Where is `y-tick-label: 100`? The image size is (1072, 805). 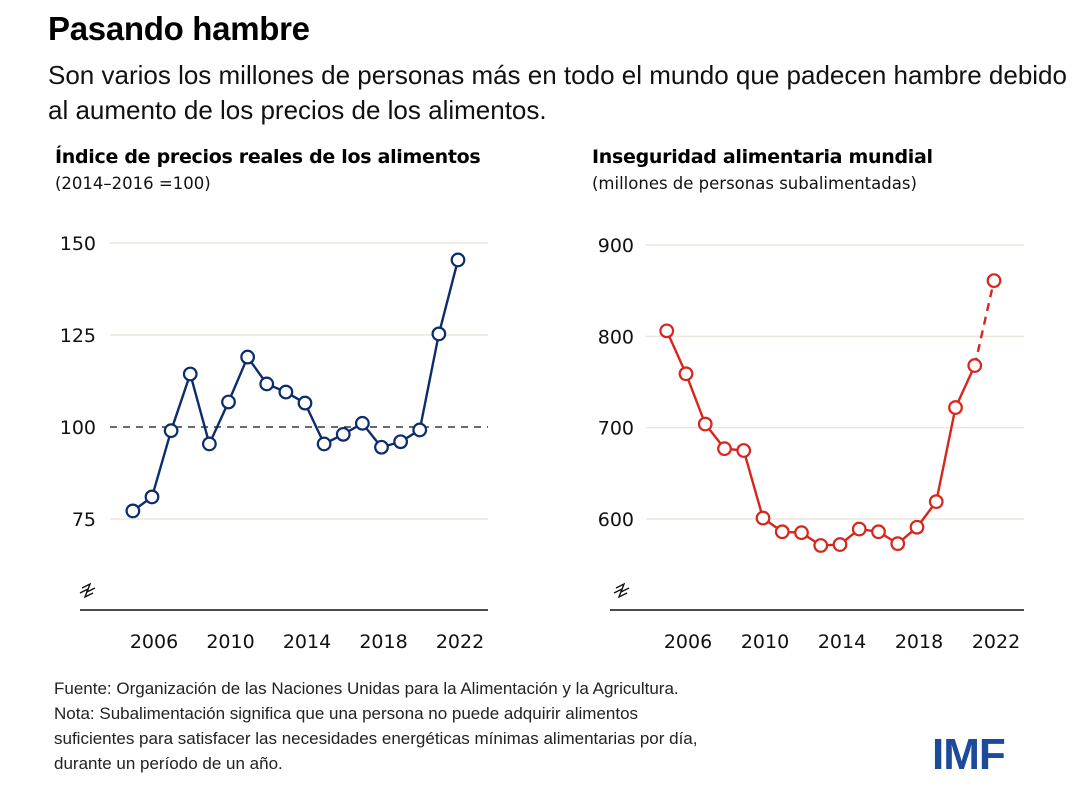 y-tick-label: 100 is located at coordinates (78, 428).